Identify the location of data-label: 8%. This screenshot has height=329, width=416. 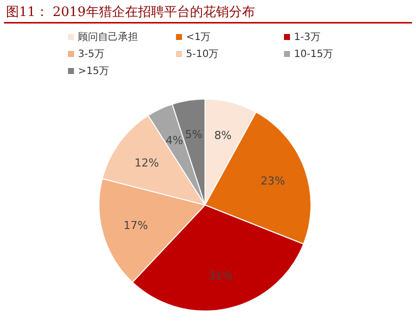
(223, 135).